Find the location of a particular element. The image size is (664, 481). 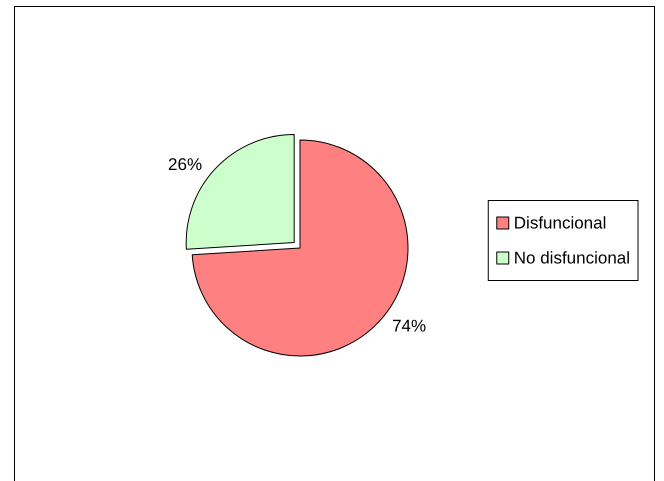

data-label: 74% is located at coordinates (409, 326).